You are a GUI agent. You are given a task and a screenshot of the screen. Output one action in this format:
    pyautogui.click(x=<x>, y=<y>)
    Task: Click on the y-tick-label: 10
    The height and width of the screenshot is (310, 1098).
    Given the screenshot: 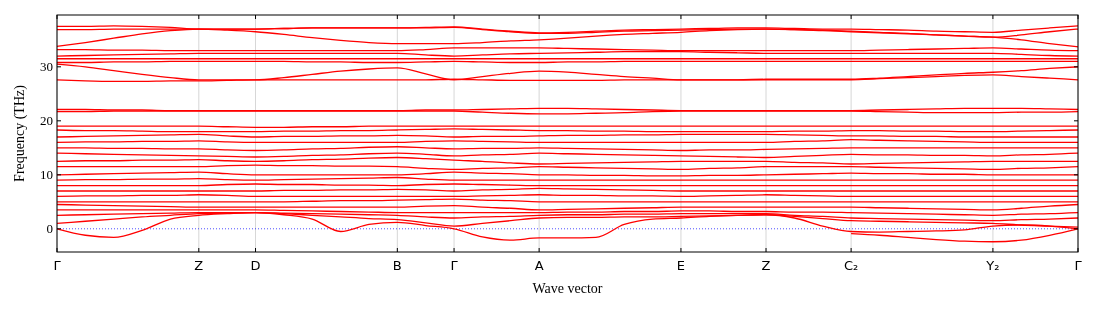 What is the action you would take?
    pyautogui.click(x=46, y=175)
    